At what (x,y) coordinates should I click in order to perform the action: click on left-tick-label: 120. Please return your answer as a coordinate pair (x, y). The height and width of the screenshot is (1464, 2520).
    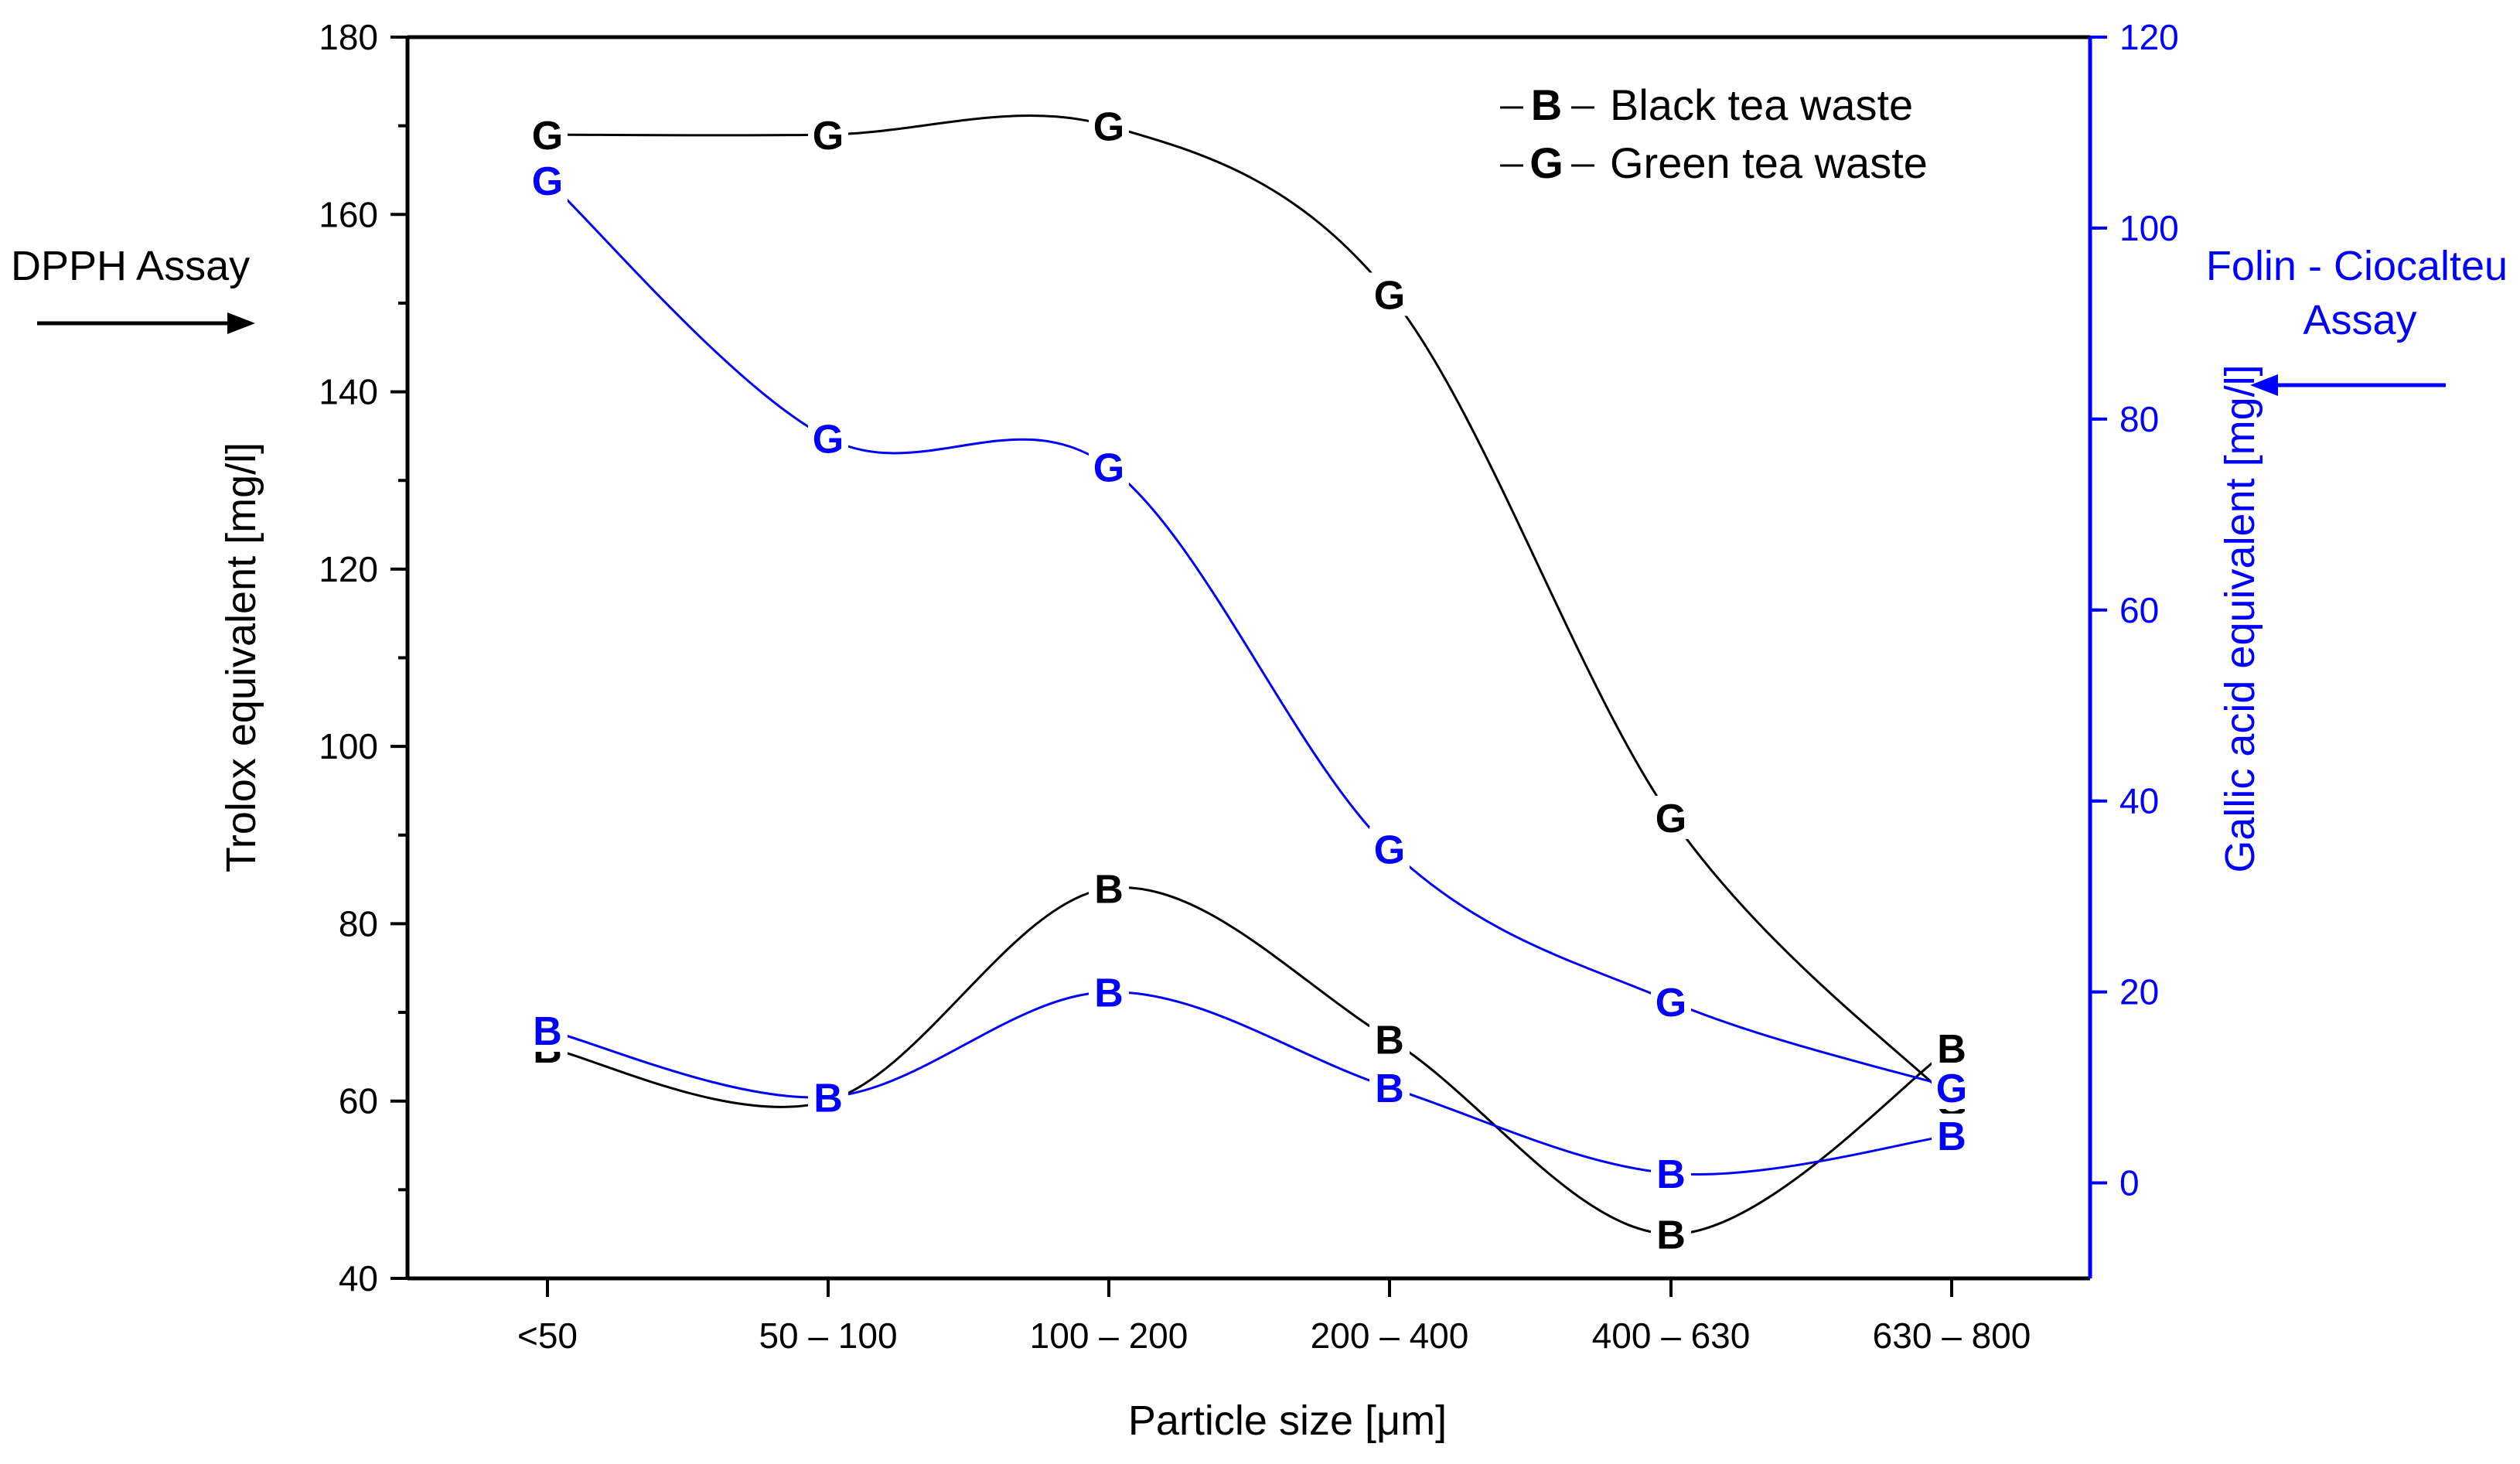
    Looking at the image, I should click on (348, 569).